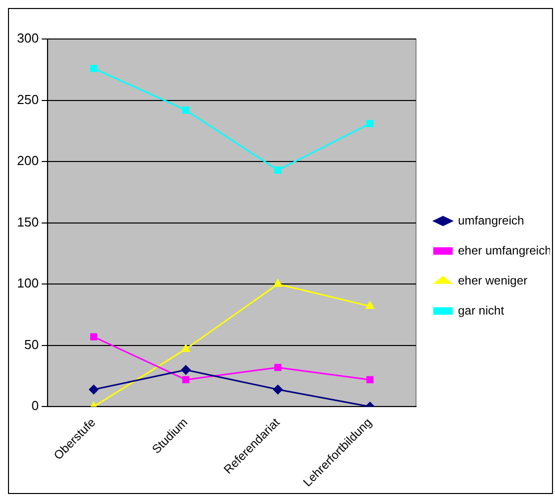 This screenshot has width=555, height=496. I want to click on y-tick-label: 100, so click(27, 283).